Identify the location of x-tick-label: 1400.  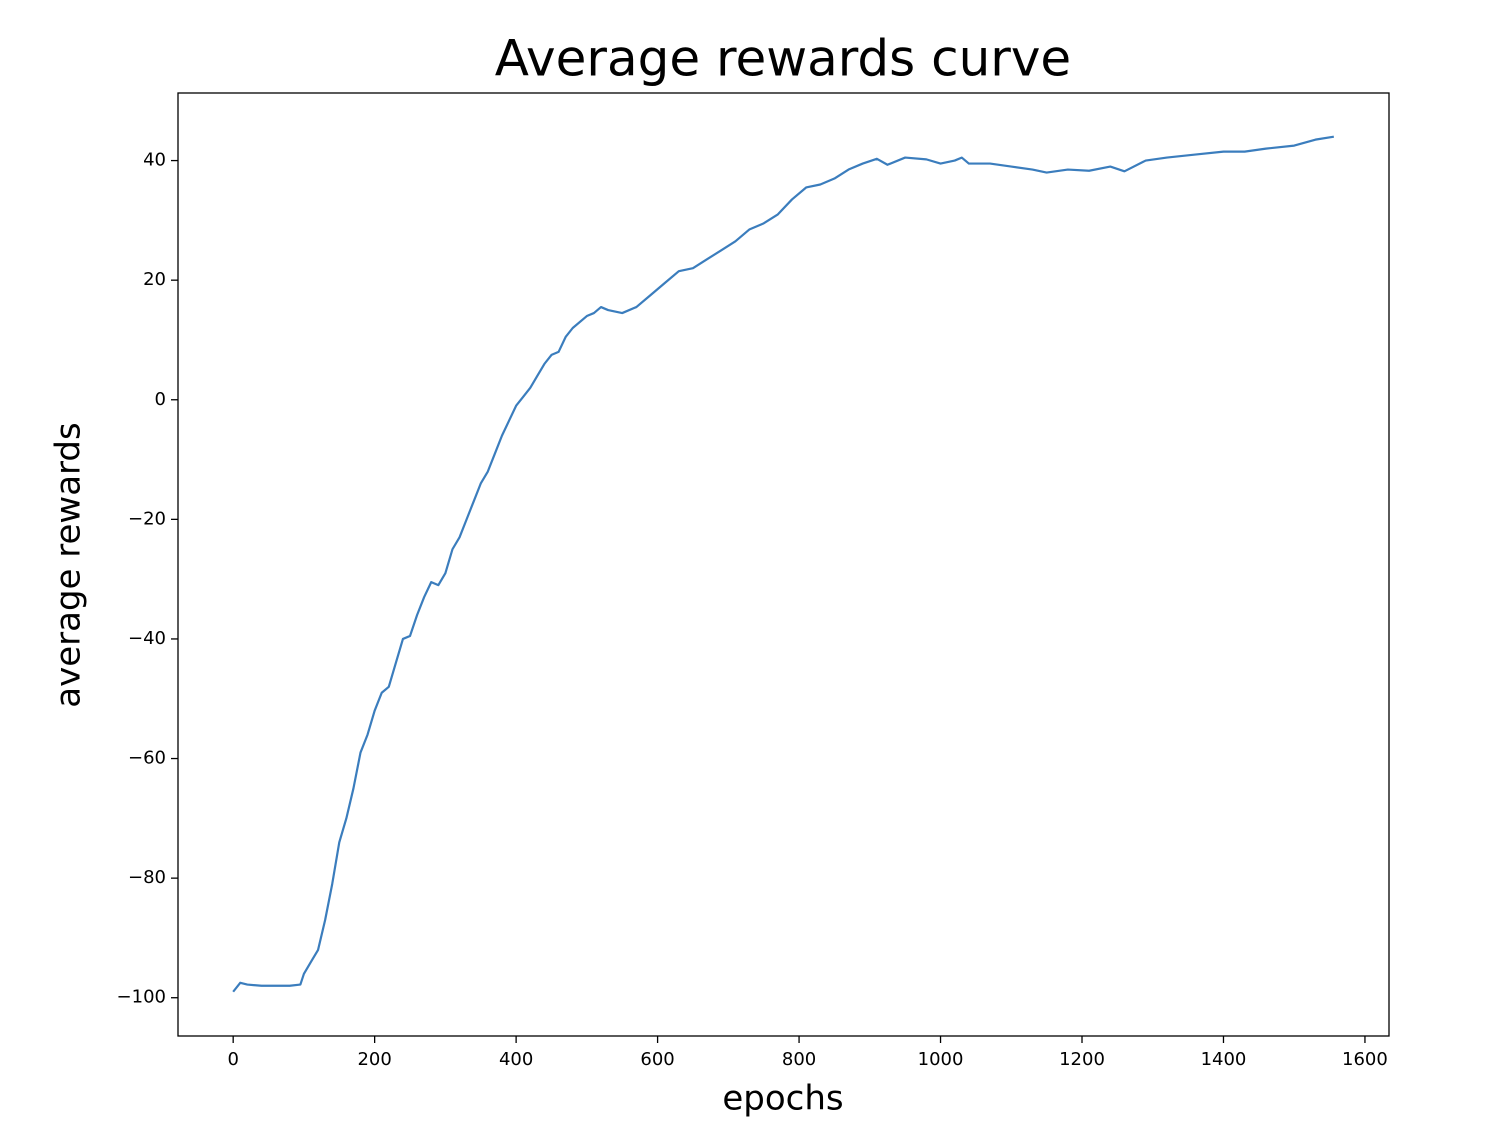
(1224, 1059).